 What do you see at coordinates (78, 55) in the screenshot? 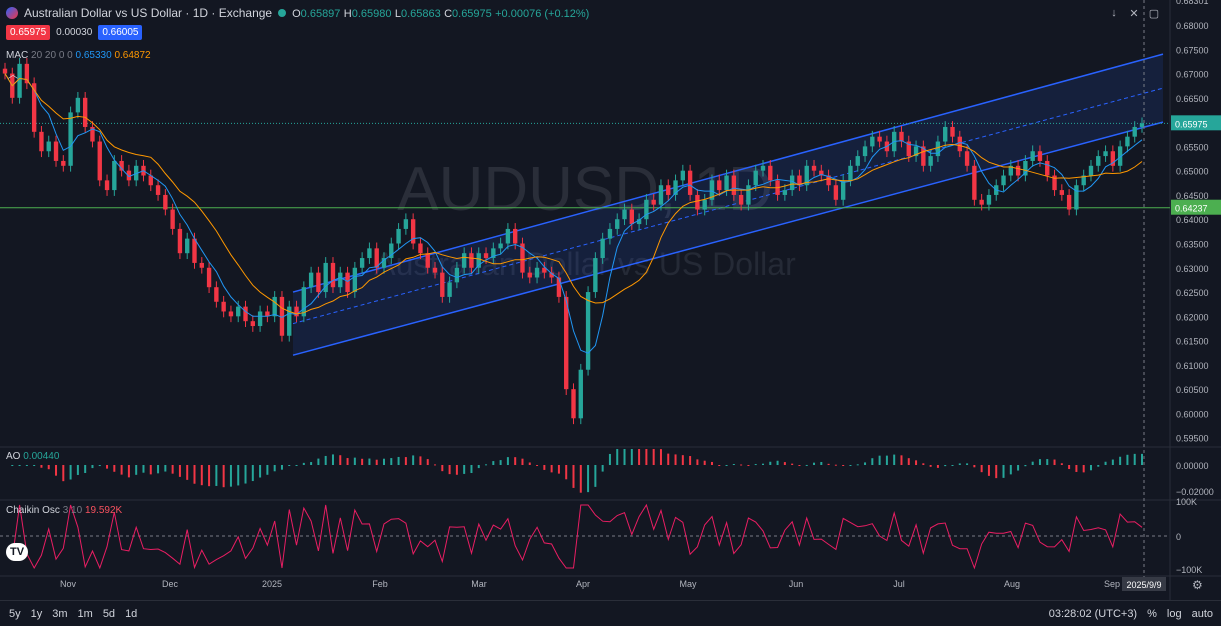
I see `ma-legend: MAC 20 20 0 0 0.65330 0.64872` at bounding box center [78, 55].